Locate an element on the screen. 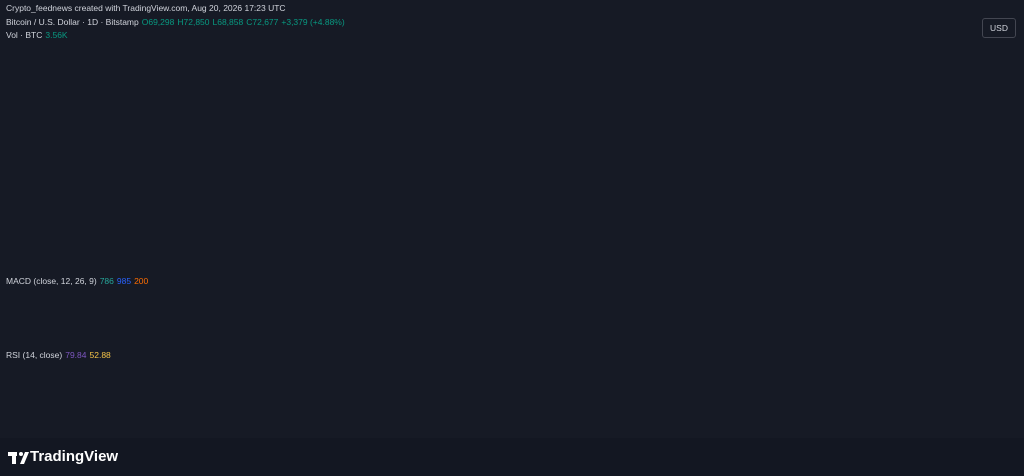  rsi-ma-value: 52.88 is located at coordinates (100, 355).